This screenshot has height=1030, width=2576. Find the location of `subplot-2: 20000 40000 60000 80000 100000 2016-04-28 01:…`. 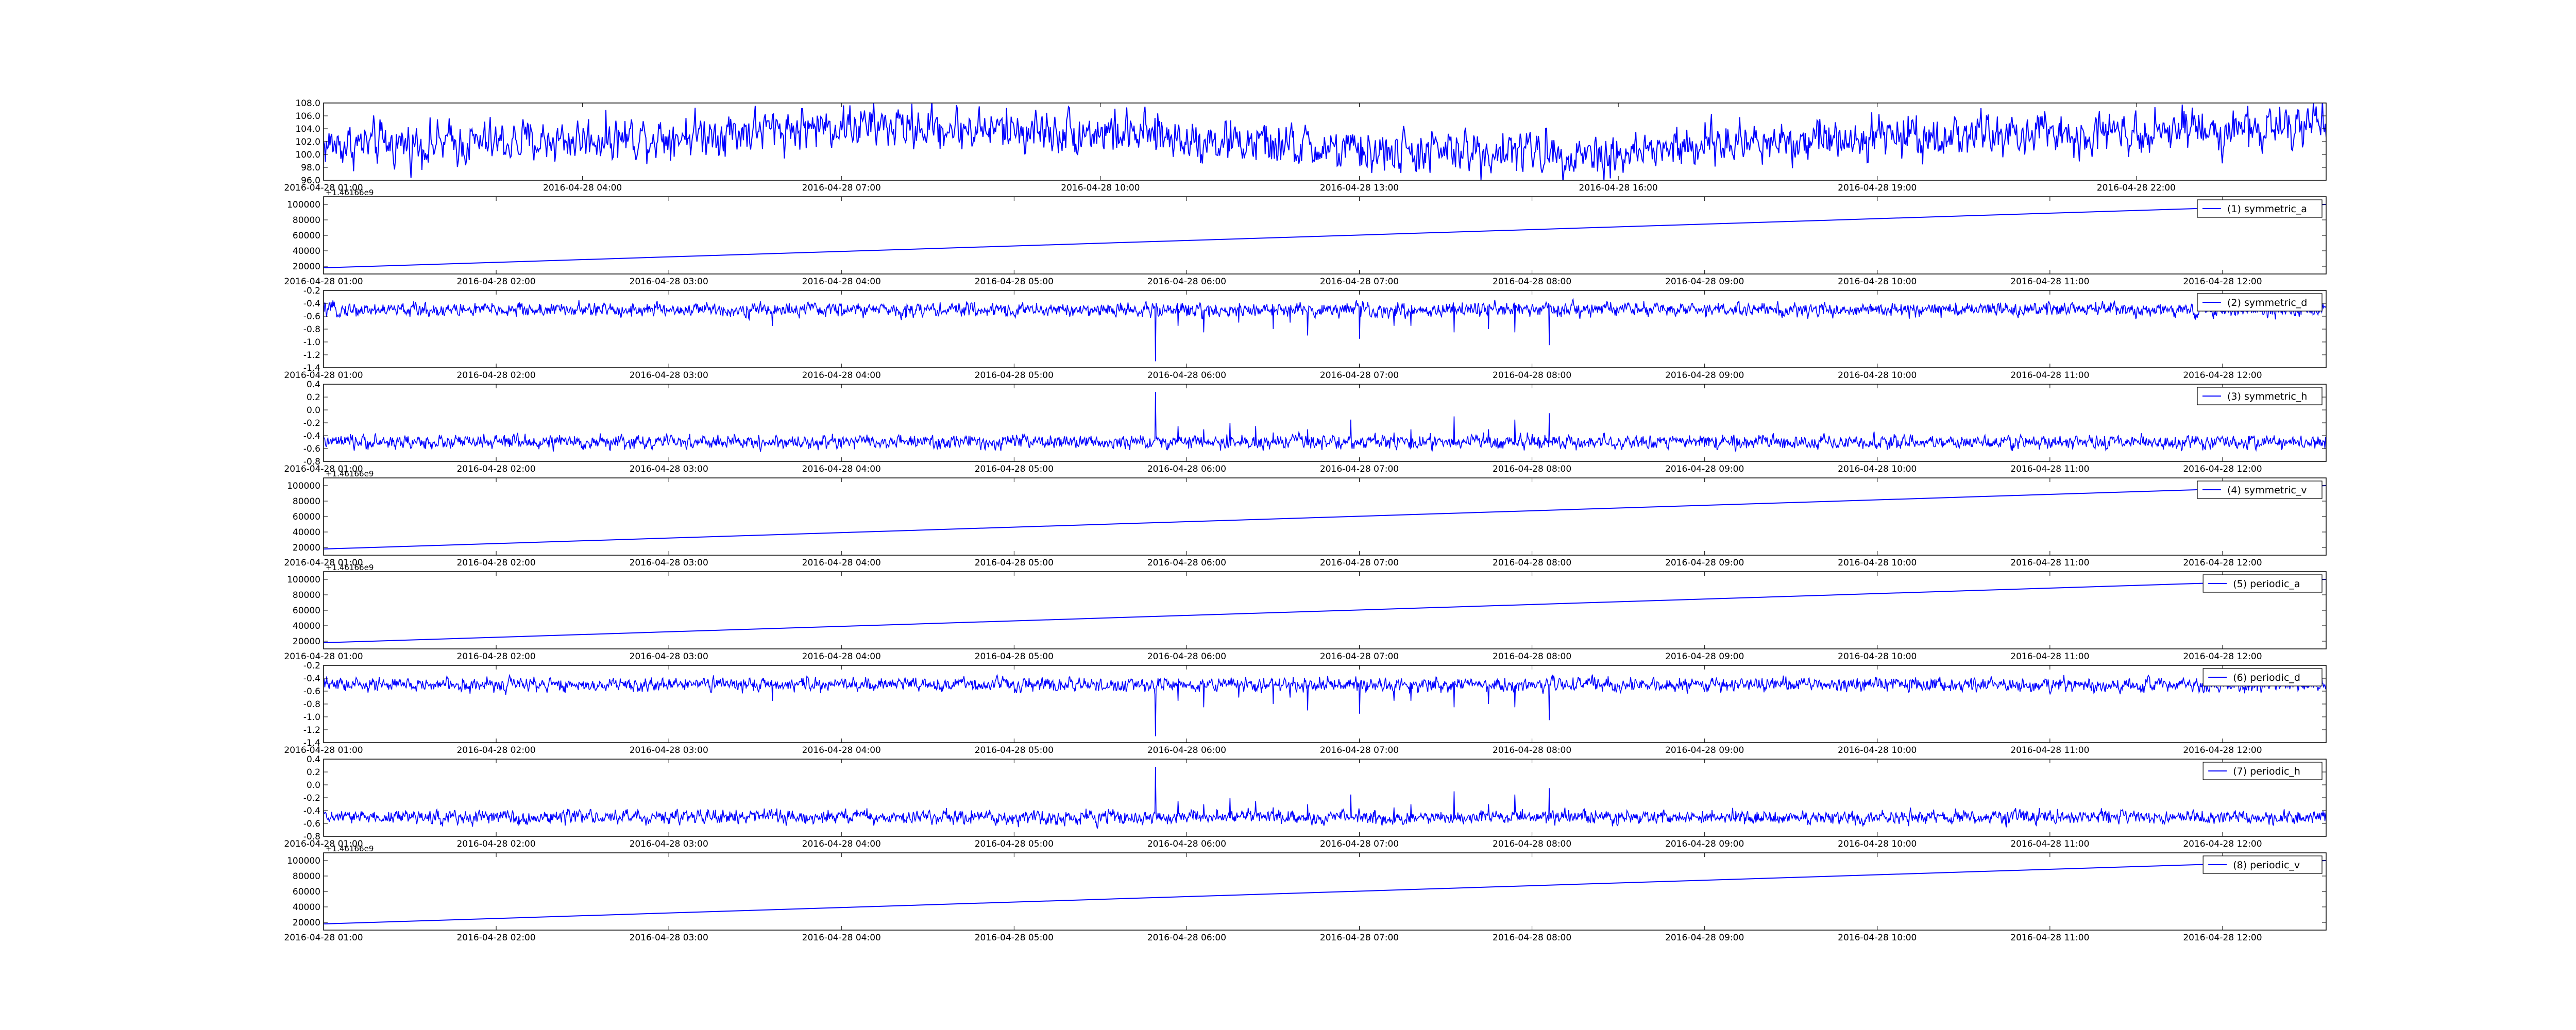

subplot-2: 20000 40000 60000 80000 100000 2016-04-28 01:… is located at coordinates (1305, 238).